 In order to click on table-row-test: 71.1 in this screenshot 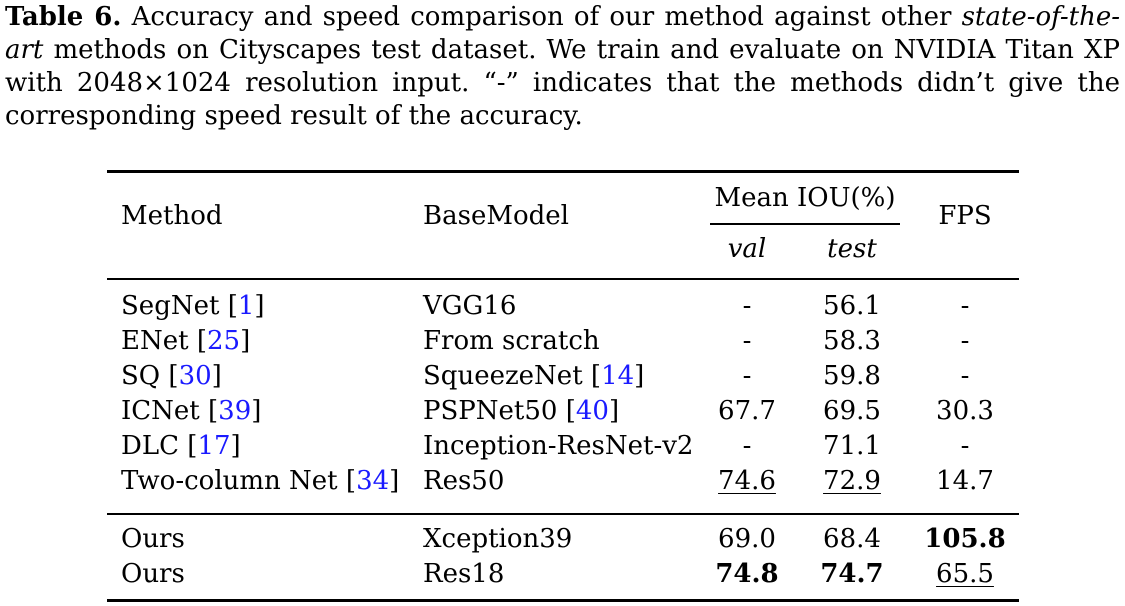, I will do `click(852, 446)`.